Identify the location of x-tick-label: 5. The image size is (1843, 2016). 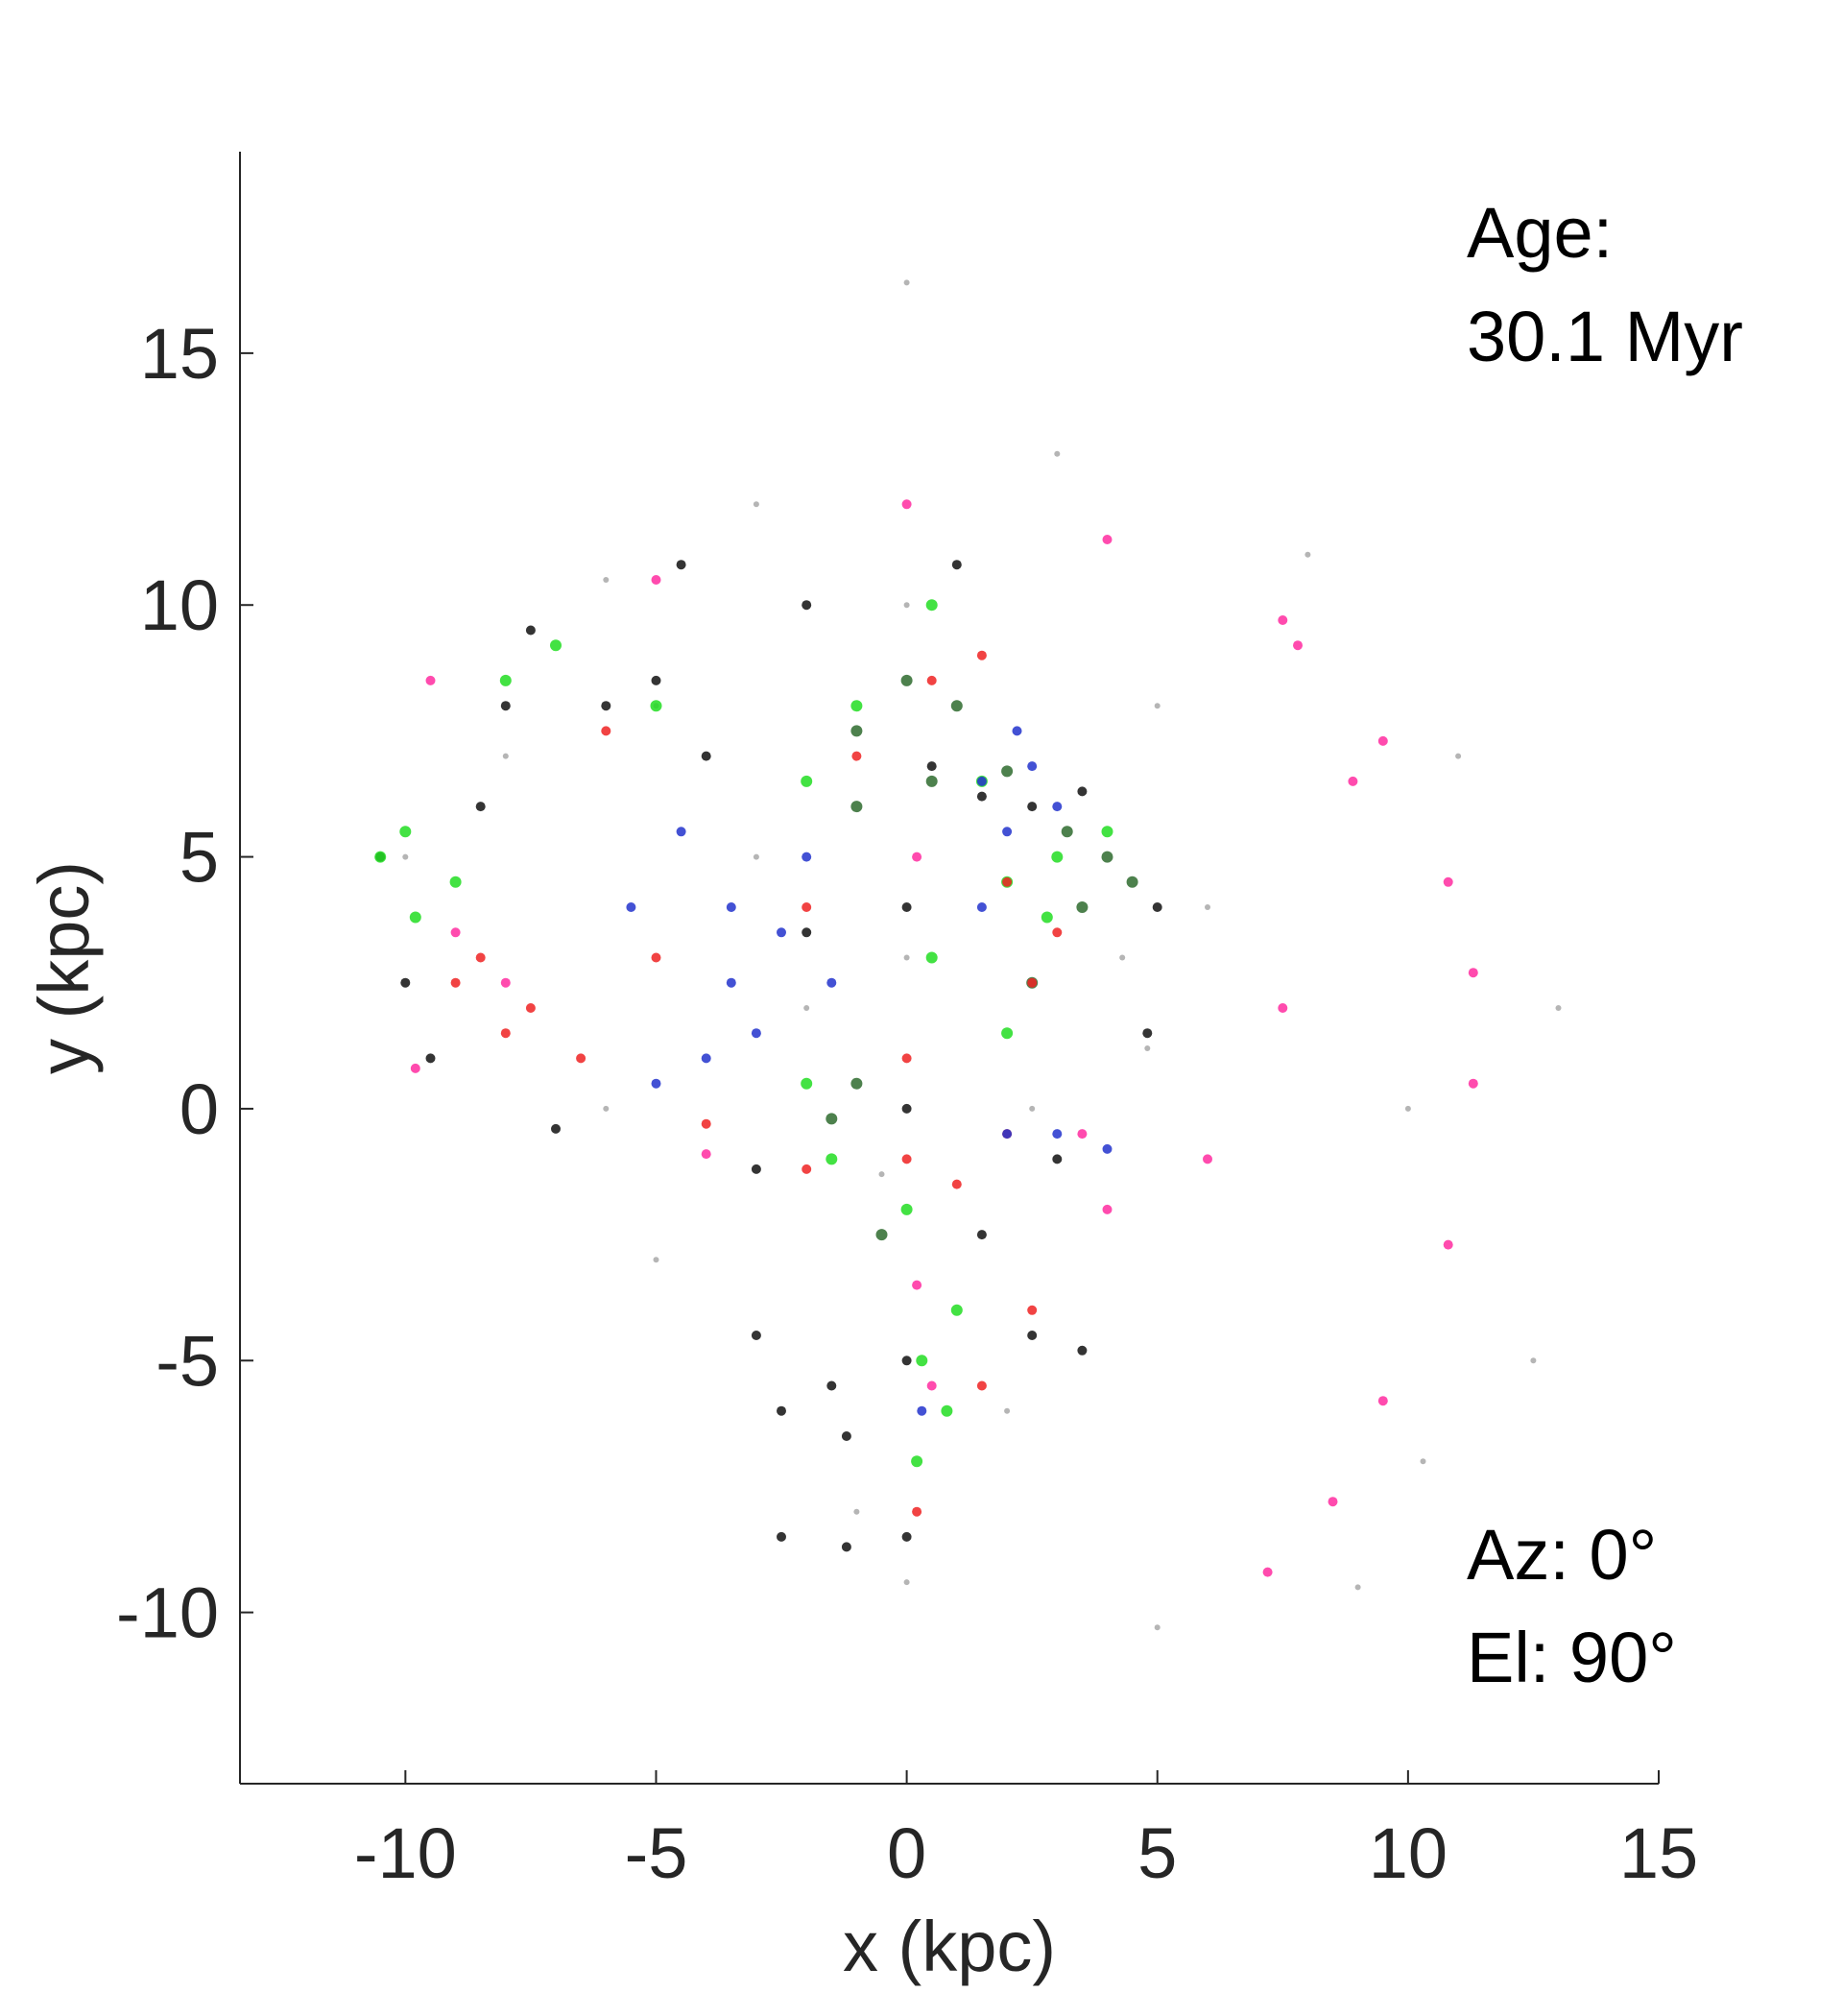
(1157, 1853).